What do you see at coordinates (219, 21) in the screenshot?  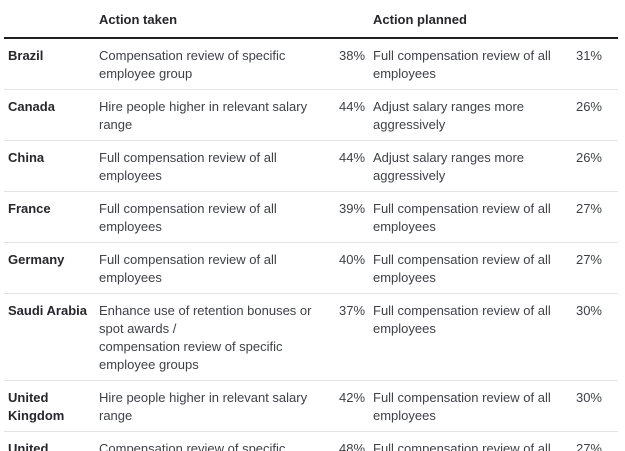 I see `header-action-taken: Action taken` at bounding box center [219, 21].